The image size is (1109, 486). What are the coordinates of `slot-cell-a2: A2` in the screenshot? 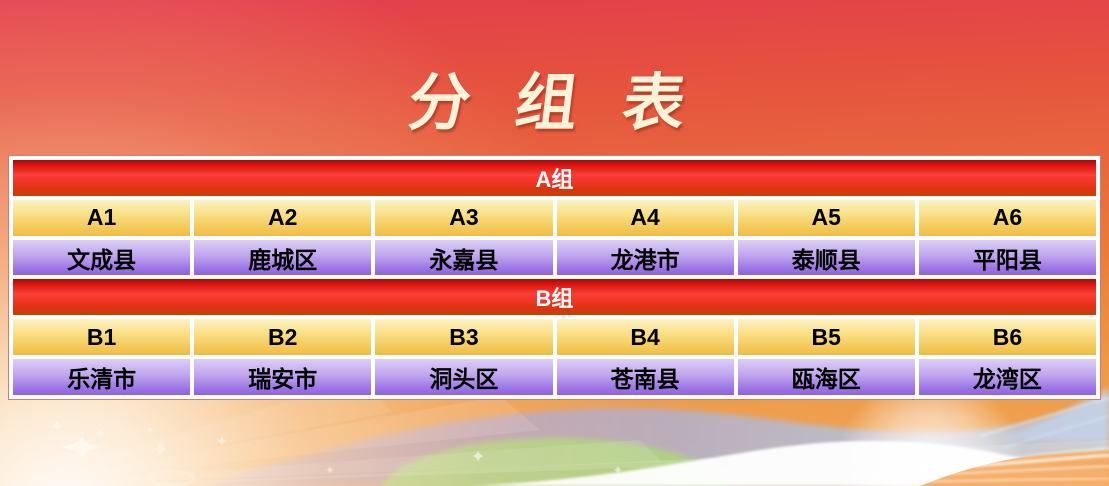 It's located at (283, 217).